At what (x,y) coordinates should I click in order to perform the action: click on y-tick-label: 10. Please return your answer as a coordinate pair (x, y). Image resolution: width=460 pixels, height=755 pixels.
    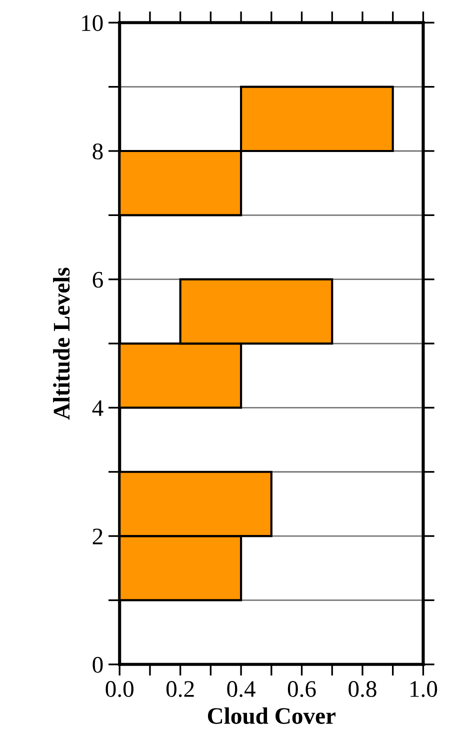
    Looking at the image, I should click on (92, 23).